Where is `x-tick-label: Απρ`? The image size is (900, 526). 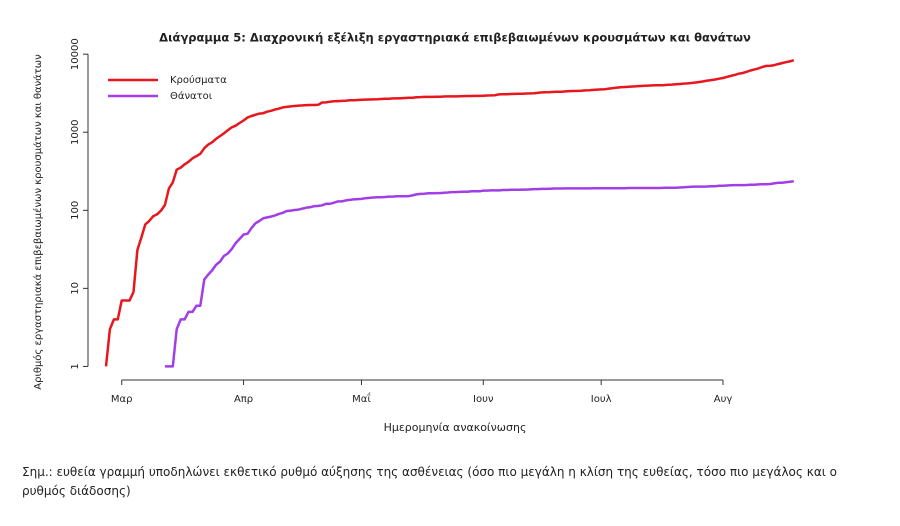
x-tick-label: Απρ is located at coordinates (243, 399).